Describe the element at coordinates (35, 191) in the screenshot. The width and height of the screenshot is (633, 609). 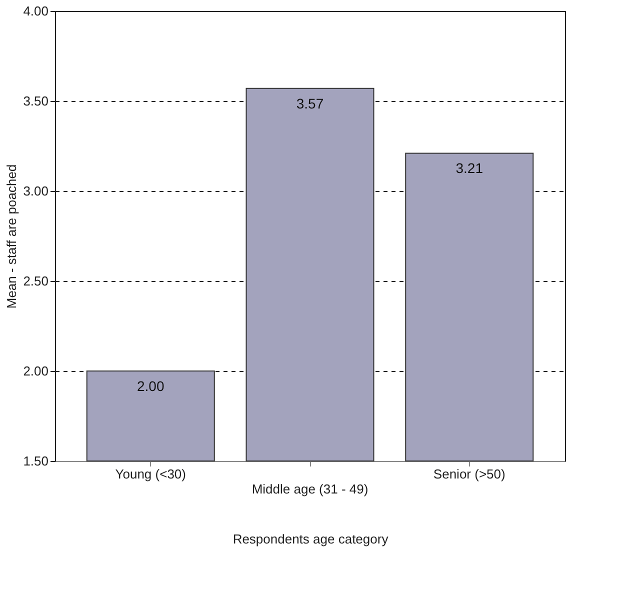
I see `y-tick-label: 3.00` at that location.